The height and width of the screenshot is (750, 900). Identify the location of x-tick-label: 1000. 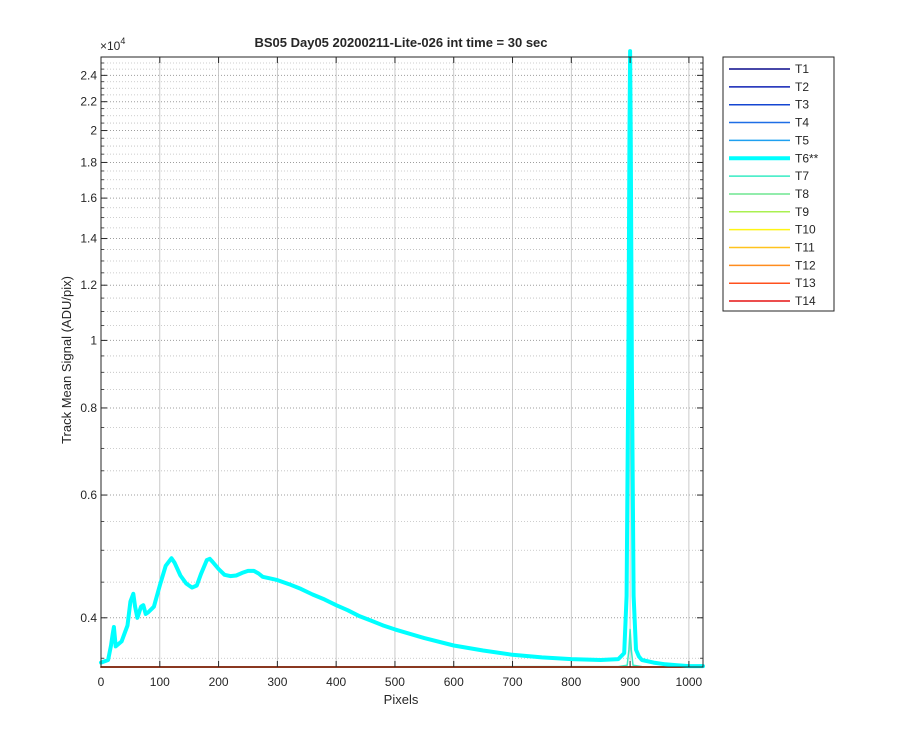
(689, 682).